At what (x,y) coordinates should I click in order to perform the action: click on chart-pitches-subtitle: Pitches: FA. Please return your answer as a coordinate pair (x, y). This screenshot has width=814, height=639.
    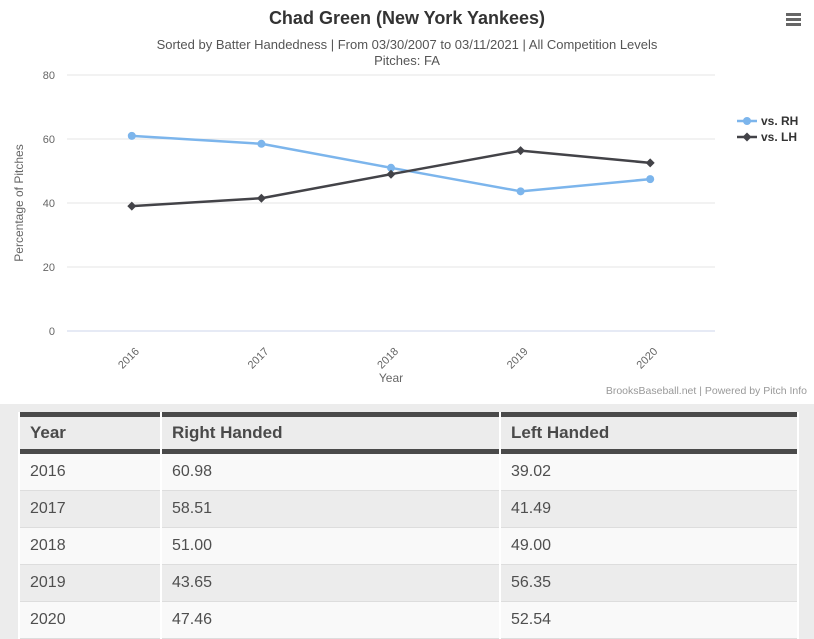
    Looking at the image, I should click on (407, 60).